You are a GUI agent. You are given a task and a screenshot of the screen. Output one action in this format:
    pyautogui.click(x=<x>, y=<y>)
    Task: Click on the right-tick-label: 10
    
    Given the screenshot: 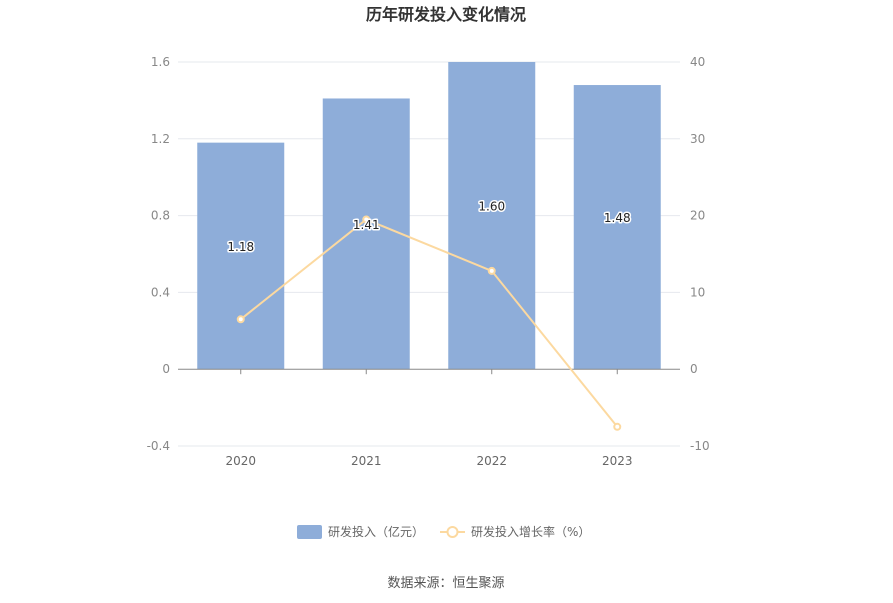 What is the action you would take?
    pyautogui.click(x=697, y=292)
    